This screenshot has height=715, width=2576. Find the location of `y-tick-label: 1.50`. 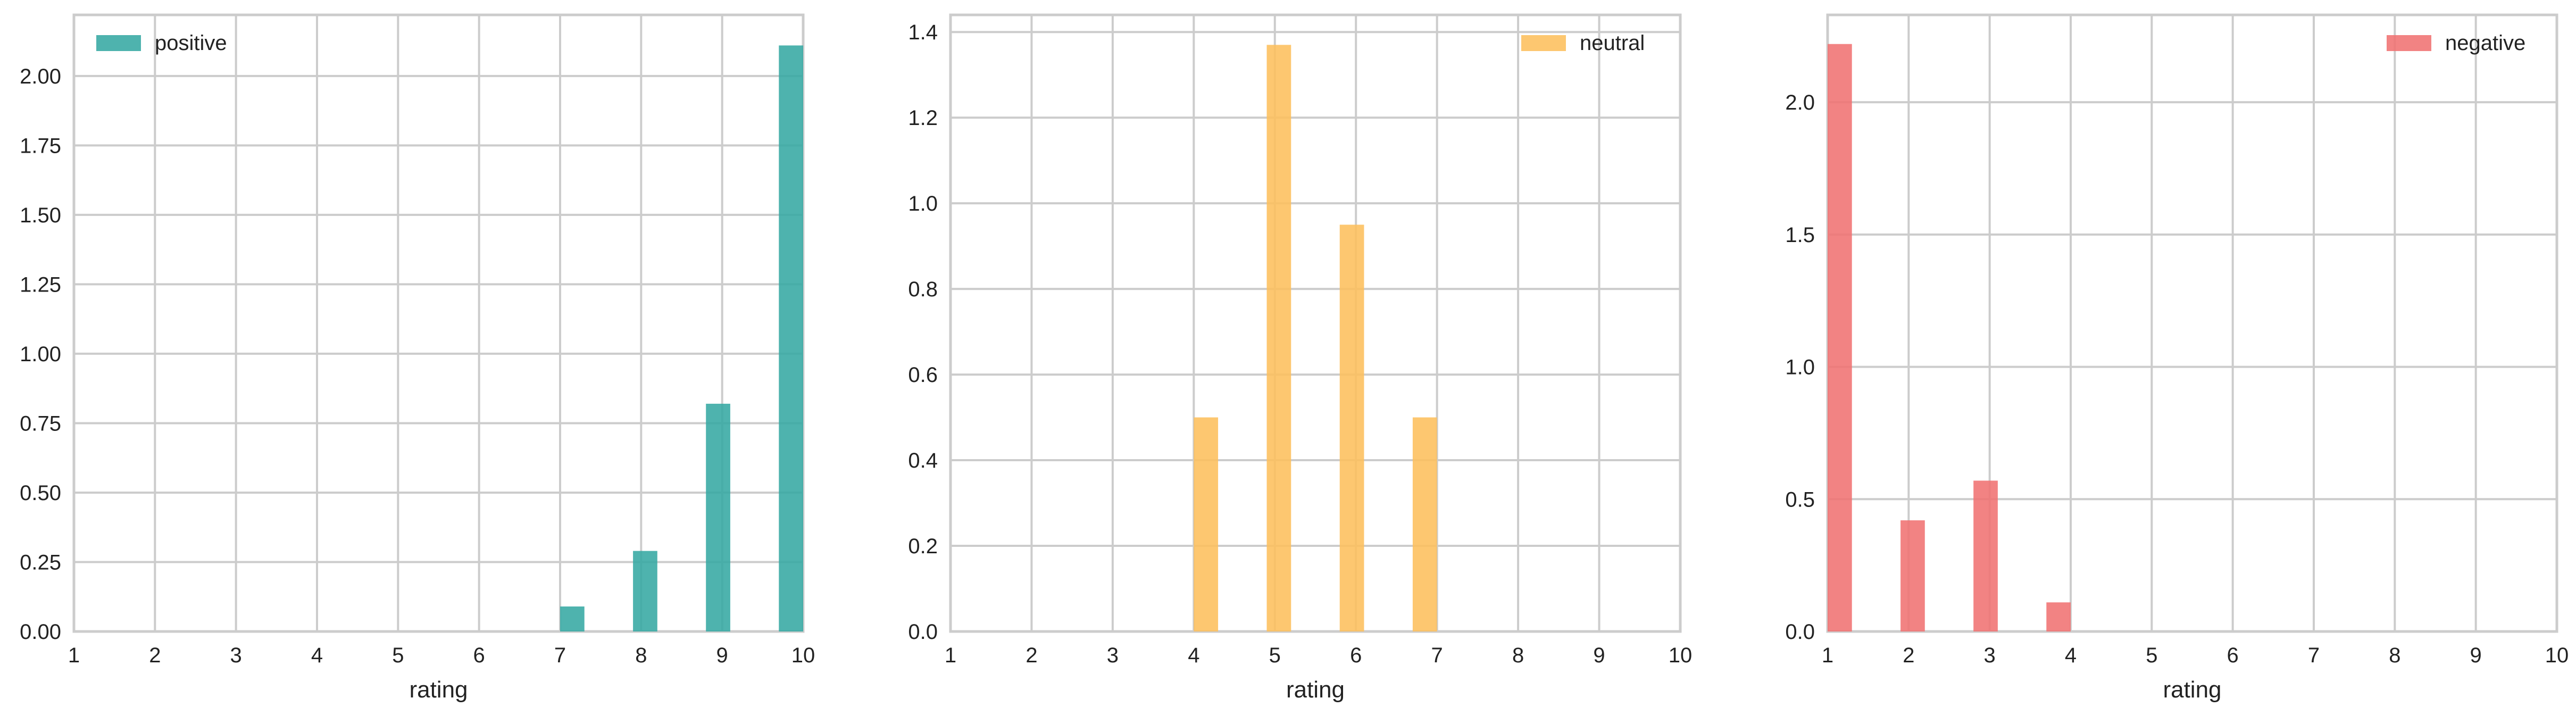

y-tick-label: 1.50 is located at coordinates (40, 216).